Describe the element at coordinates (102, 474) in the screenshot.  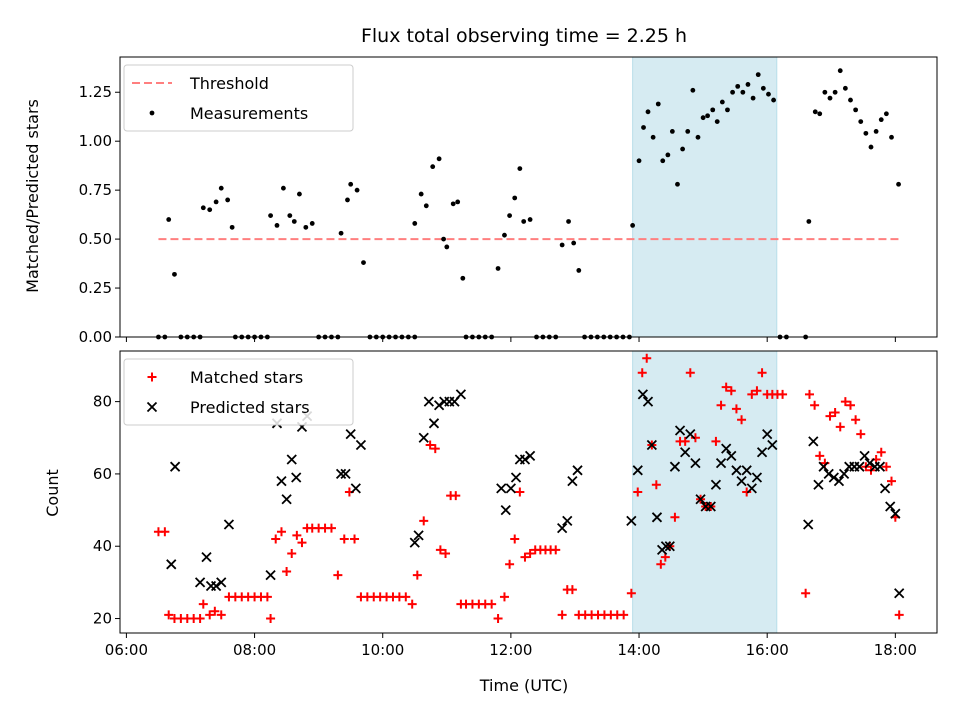
I see `bottom-y-tick-label: 60` at that location.